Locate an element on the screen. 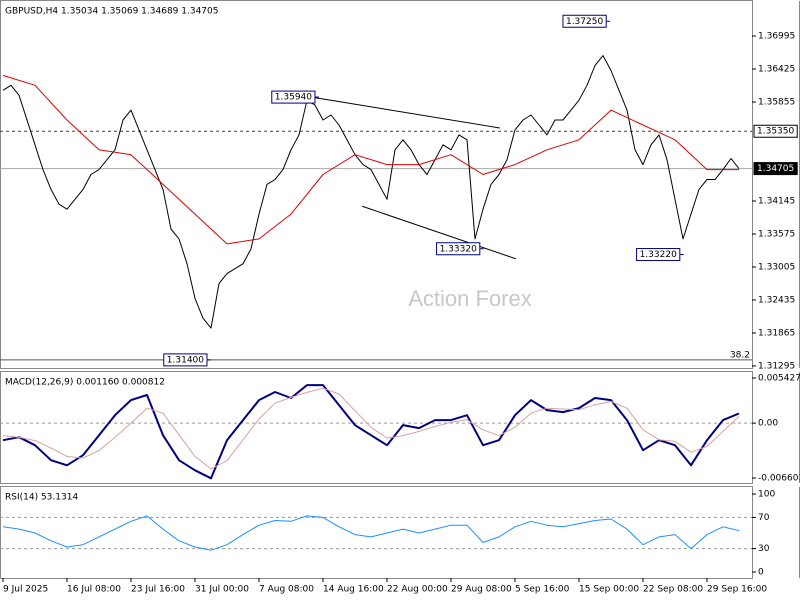 The height and width of the screenshot is (600, 800). y-tick-label: 1.33575 is located at coordinates (776, 234).